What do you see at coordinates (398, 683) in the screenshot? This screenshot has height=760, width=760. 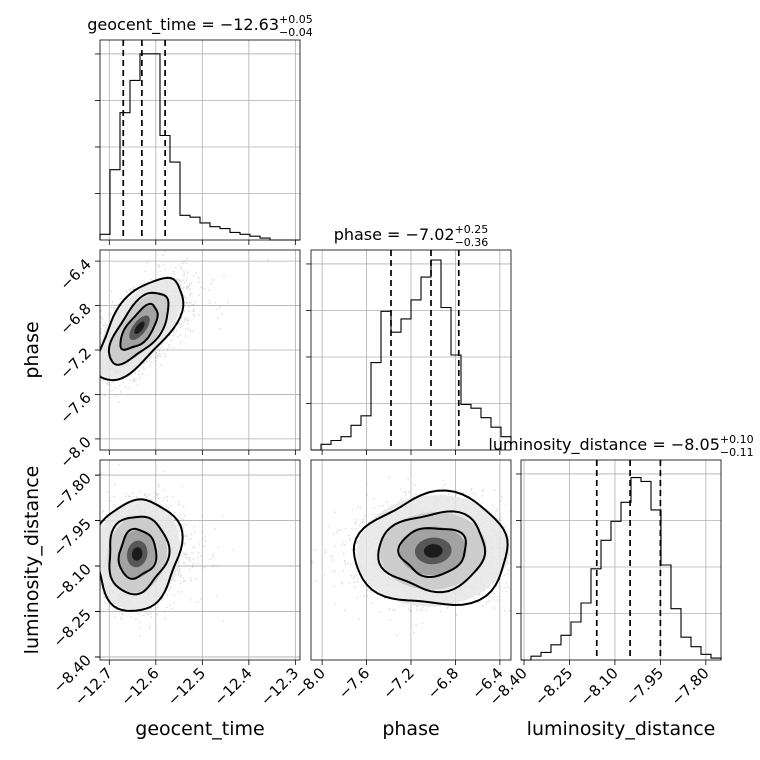 I see `xtick-label-phase-2: −7.2` at bounding box center [398, 683].